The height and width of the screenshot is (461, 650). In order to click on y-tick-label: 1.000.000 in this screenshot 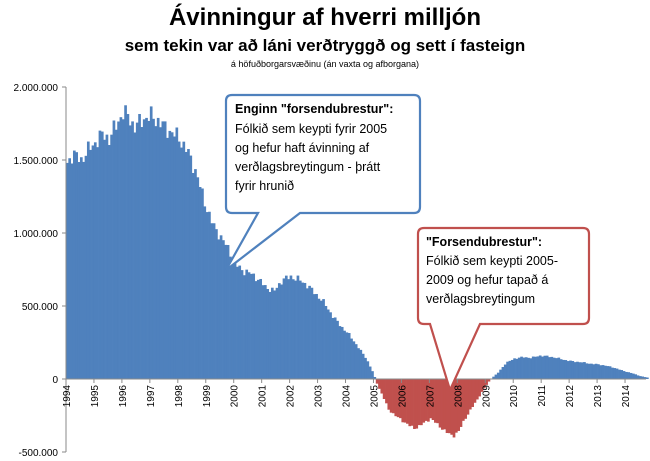, I will do `click(36, 234)`.